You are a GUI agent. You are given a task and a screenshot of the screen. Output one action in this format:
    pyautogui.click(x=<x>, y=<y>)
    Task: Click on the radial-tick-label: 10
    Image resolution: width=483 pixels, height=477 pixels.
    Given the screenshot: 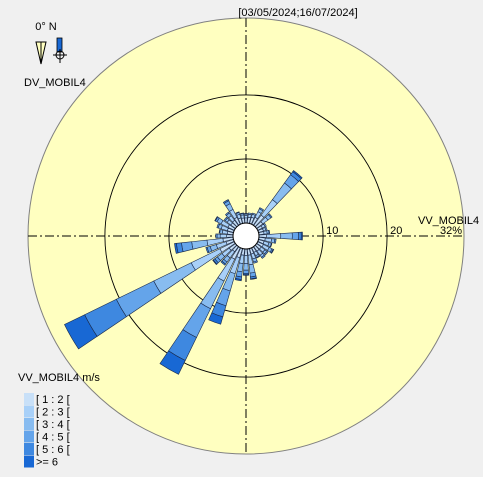 What is the action you would take?
    pyautogui.click(x=332, y=231)
    